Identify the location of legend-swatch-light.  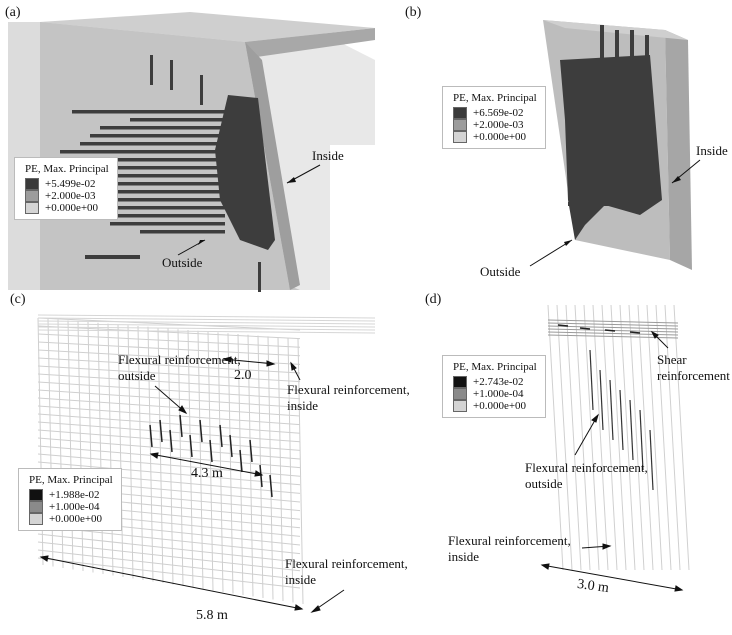
(460, 137).